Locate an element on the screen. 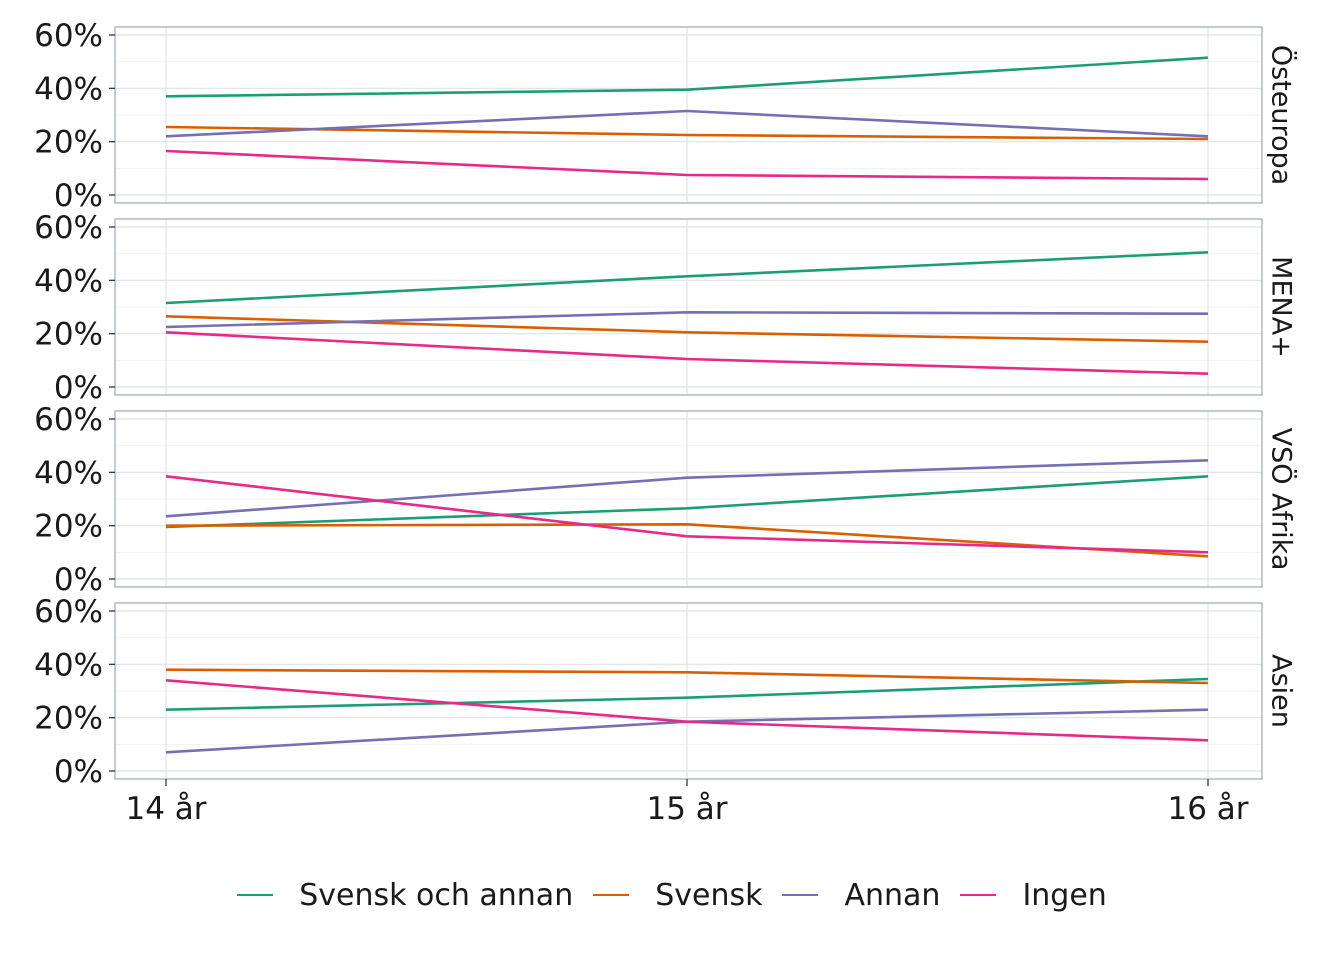 This screenshot has width=1344, height=960. legend-item: Svensk och annan is located at coordinates (405, 895).